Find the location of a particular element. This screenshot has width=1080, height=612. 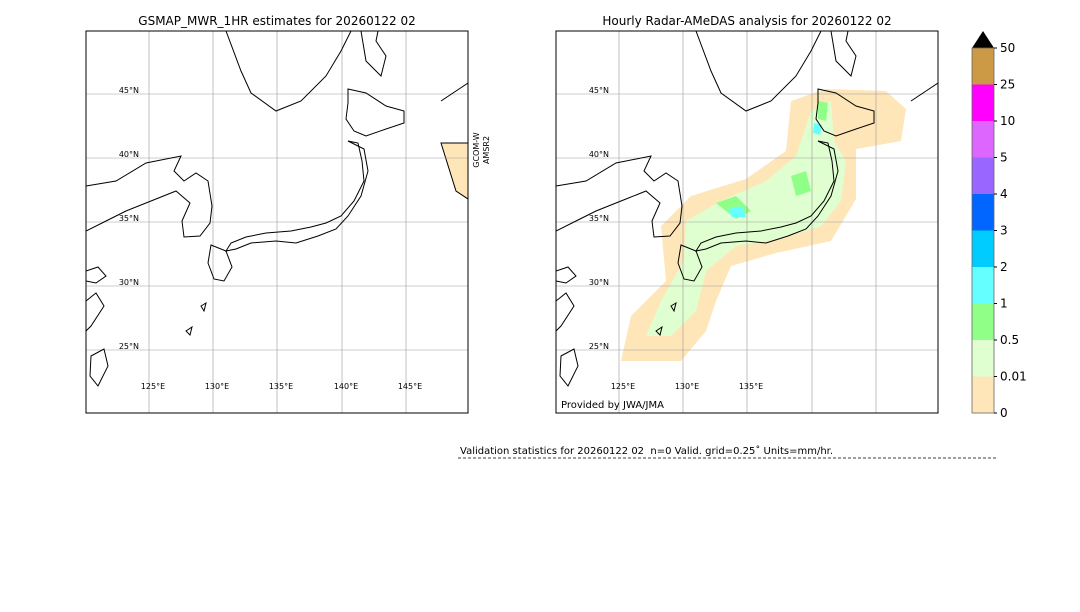

colorbar-label: 50 is located at coordinates (1007, 48).